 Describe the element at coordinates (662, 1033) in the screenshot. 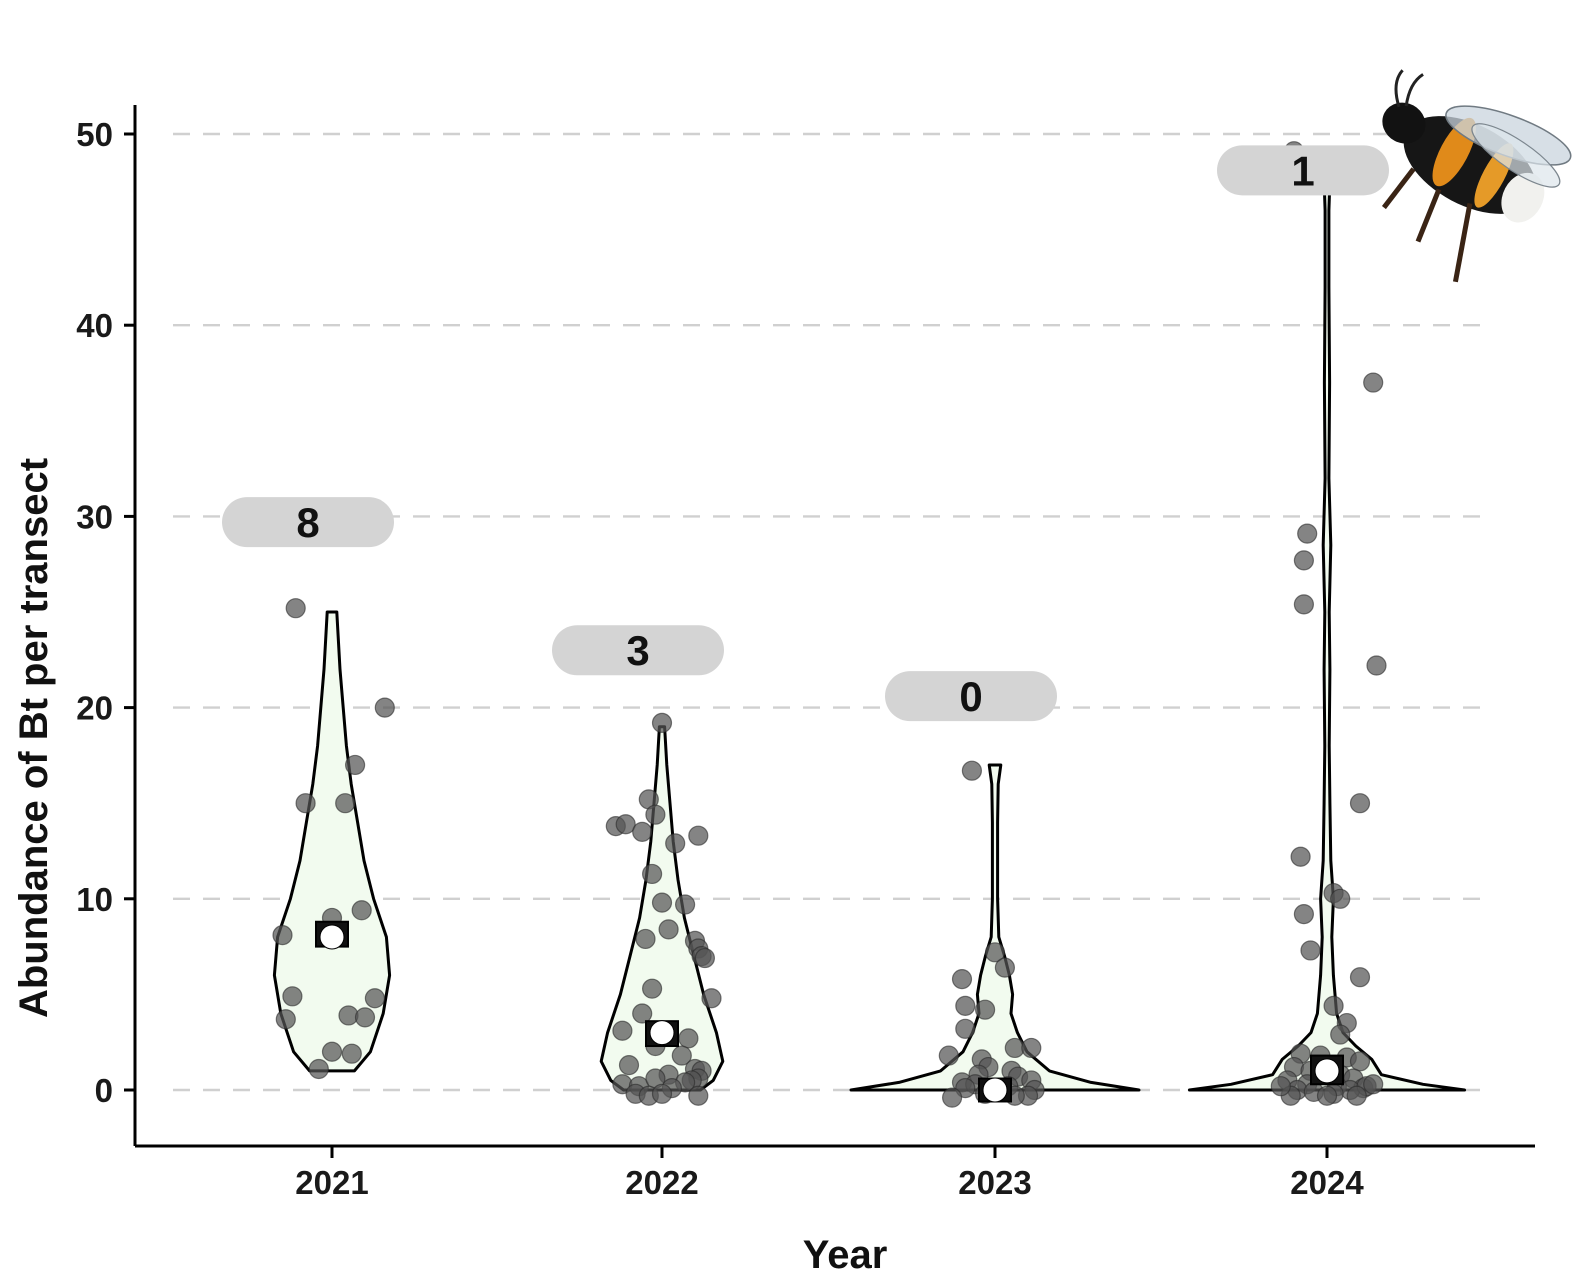

I see `median-dot-2022` at that location.